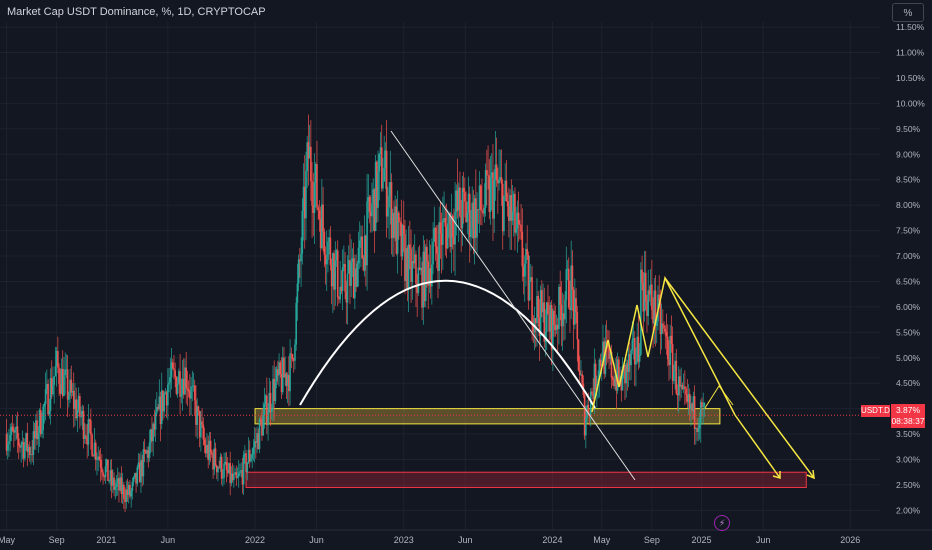  I want to click on y-tick-label: 9.50%, so click(908, 129).